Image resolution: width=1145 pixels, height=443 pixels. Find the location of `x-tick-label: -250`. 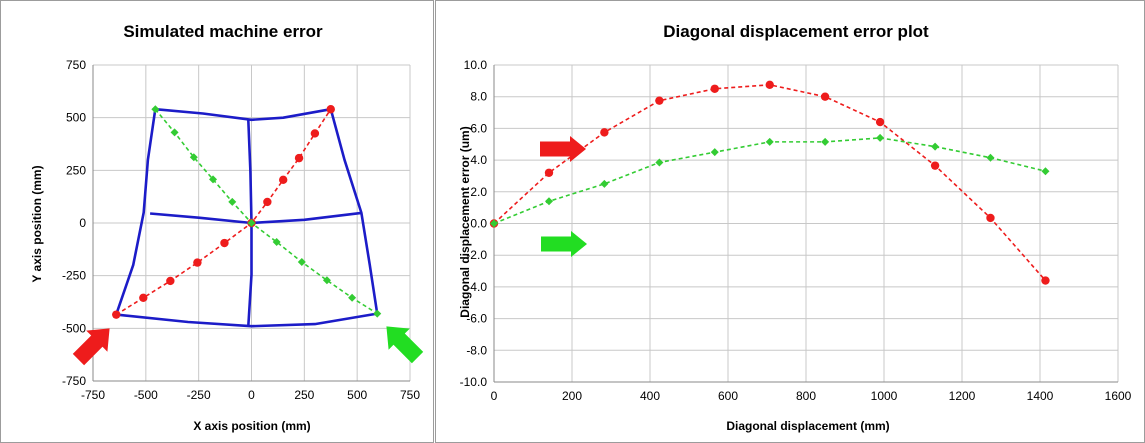

x-tick-label: -250 is located at coordinates (199, 395).